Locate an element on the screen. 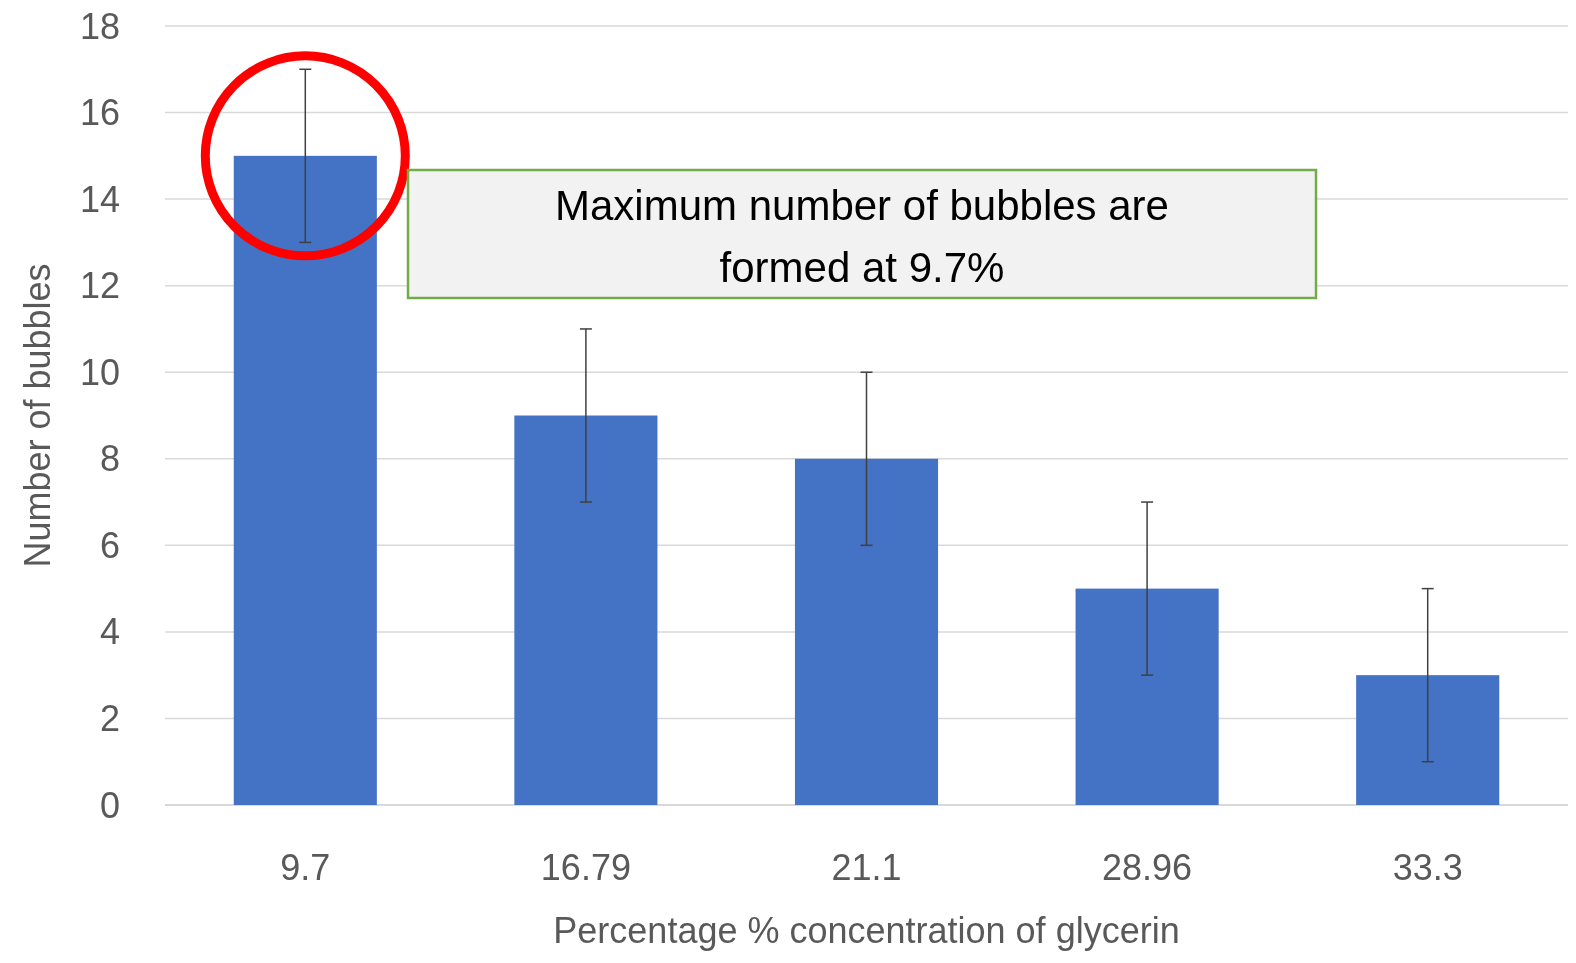 Image resolution: width=1576 pixels, height=963 pixels. x-tick-label: 21.1 is located at coordinates (866, 867).